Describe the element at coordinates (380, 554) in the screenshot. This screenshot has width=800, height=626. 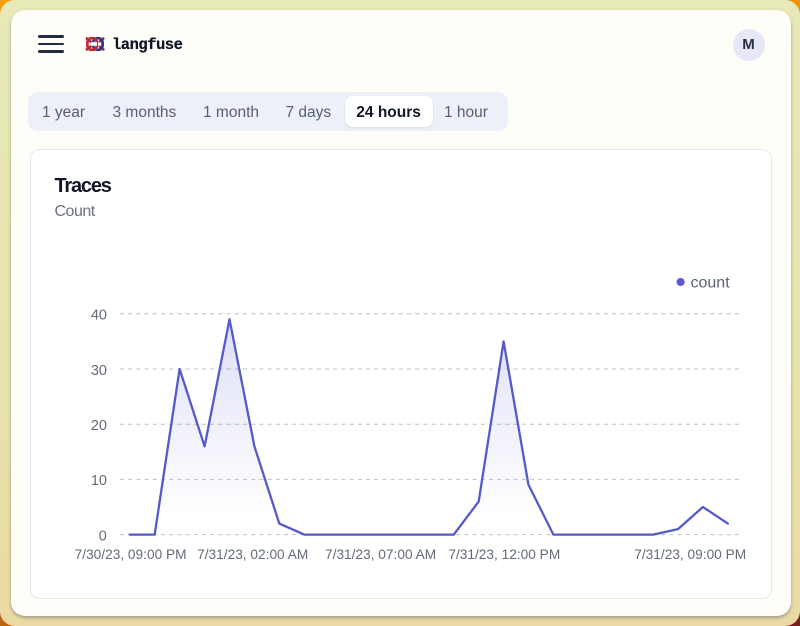
I see `svg-text: 7/31/23, 07:00 AM` at that location.